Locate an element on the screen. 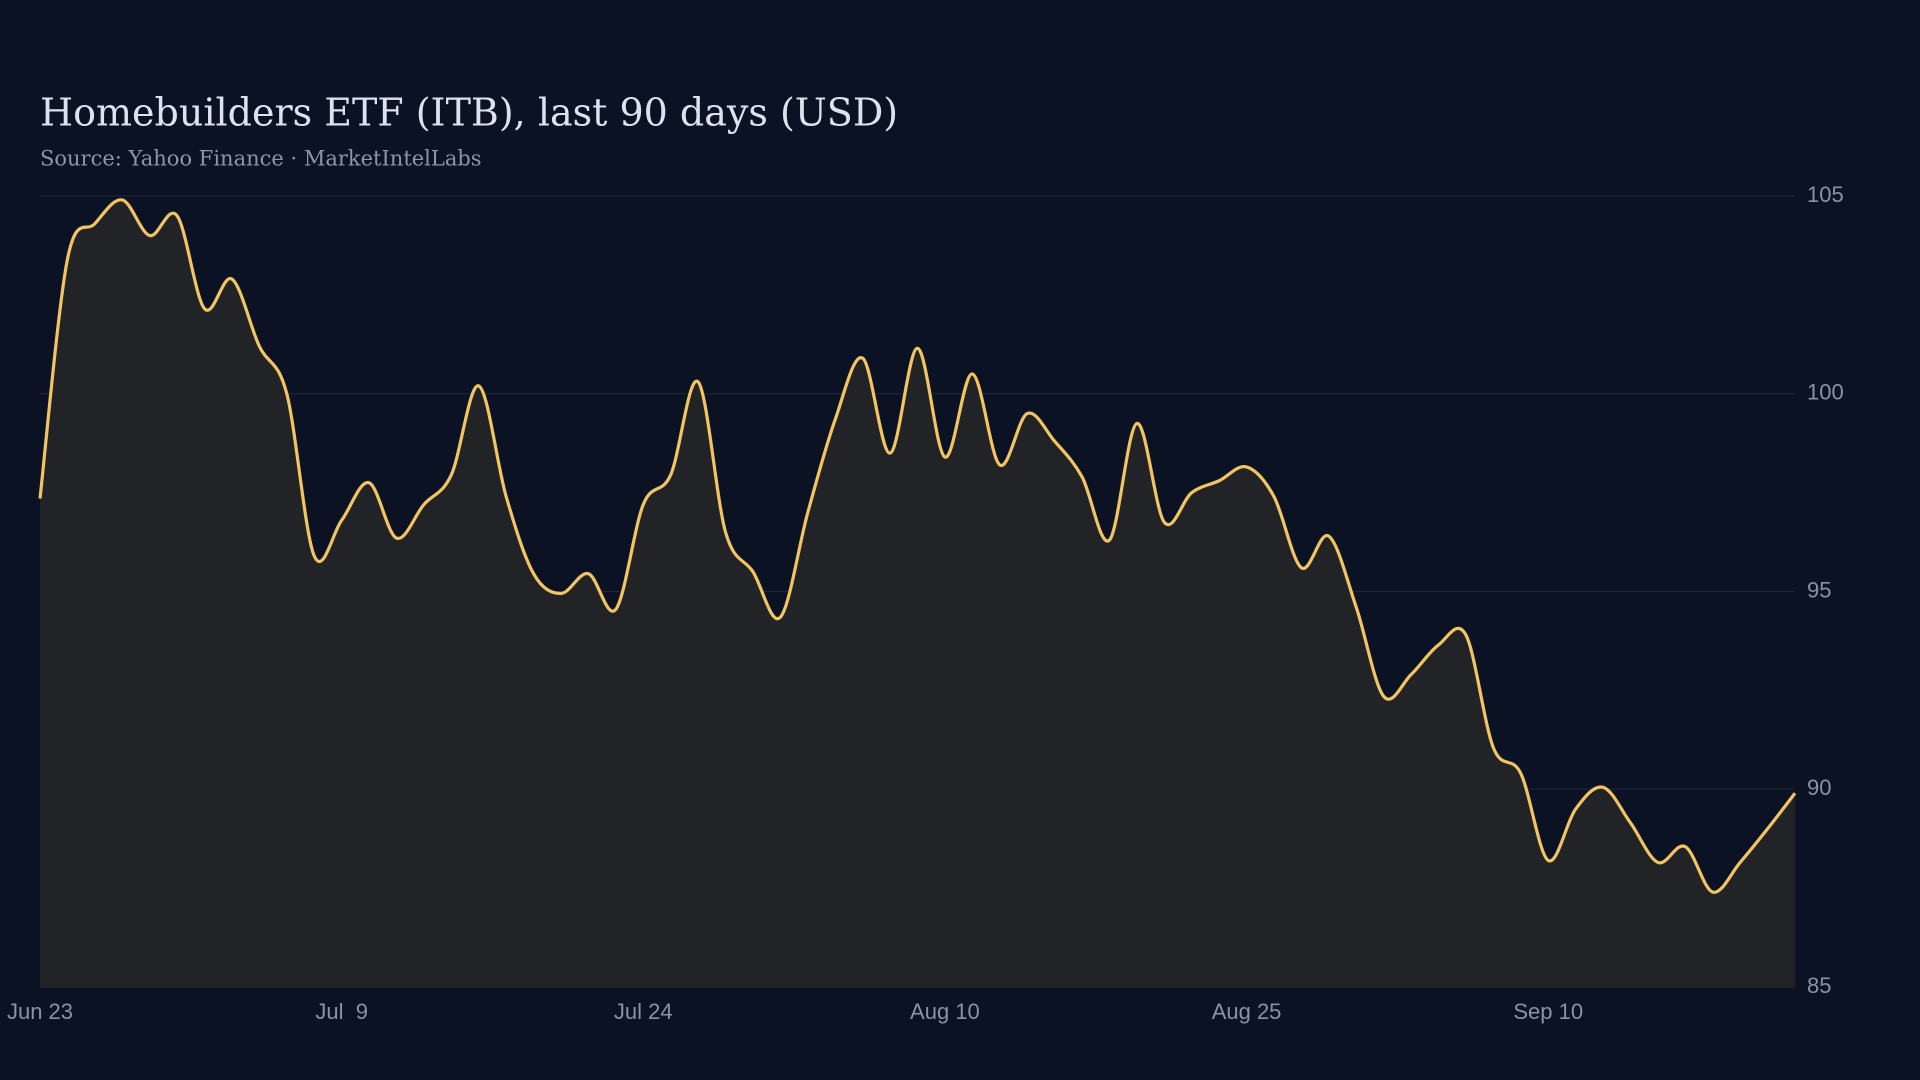 The width and height of the screenshot is (1920, 1080). x-tick-label: Jul 24 is located at coordinates (643, 1011).